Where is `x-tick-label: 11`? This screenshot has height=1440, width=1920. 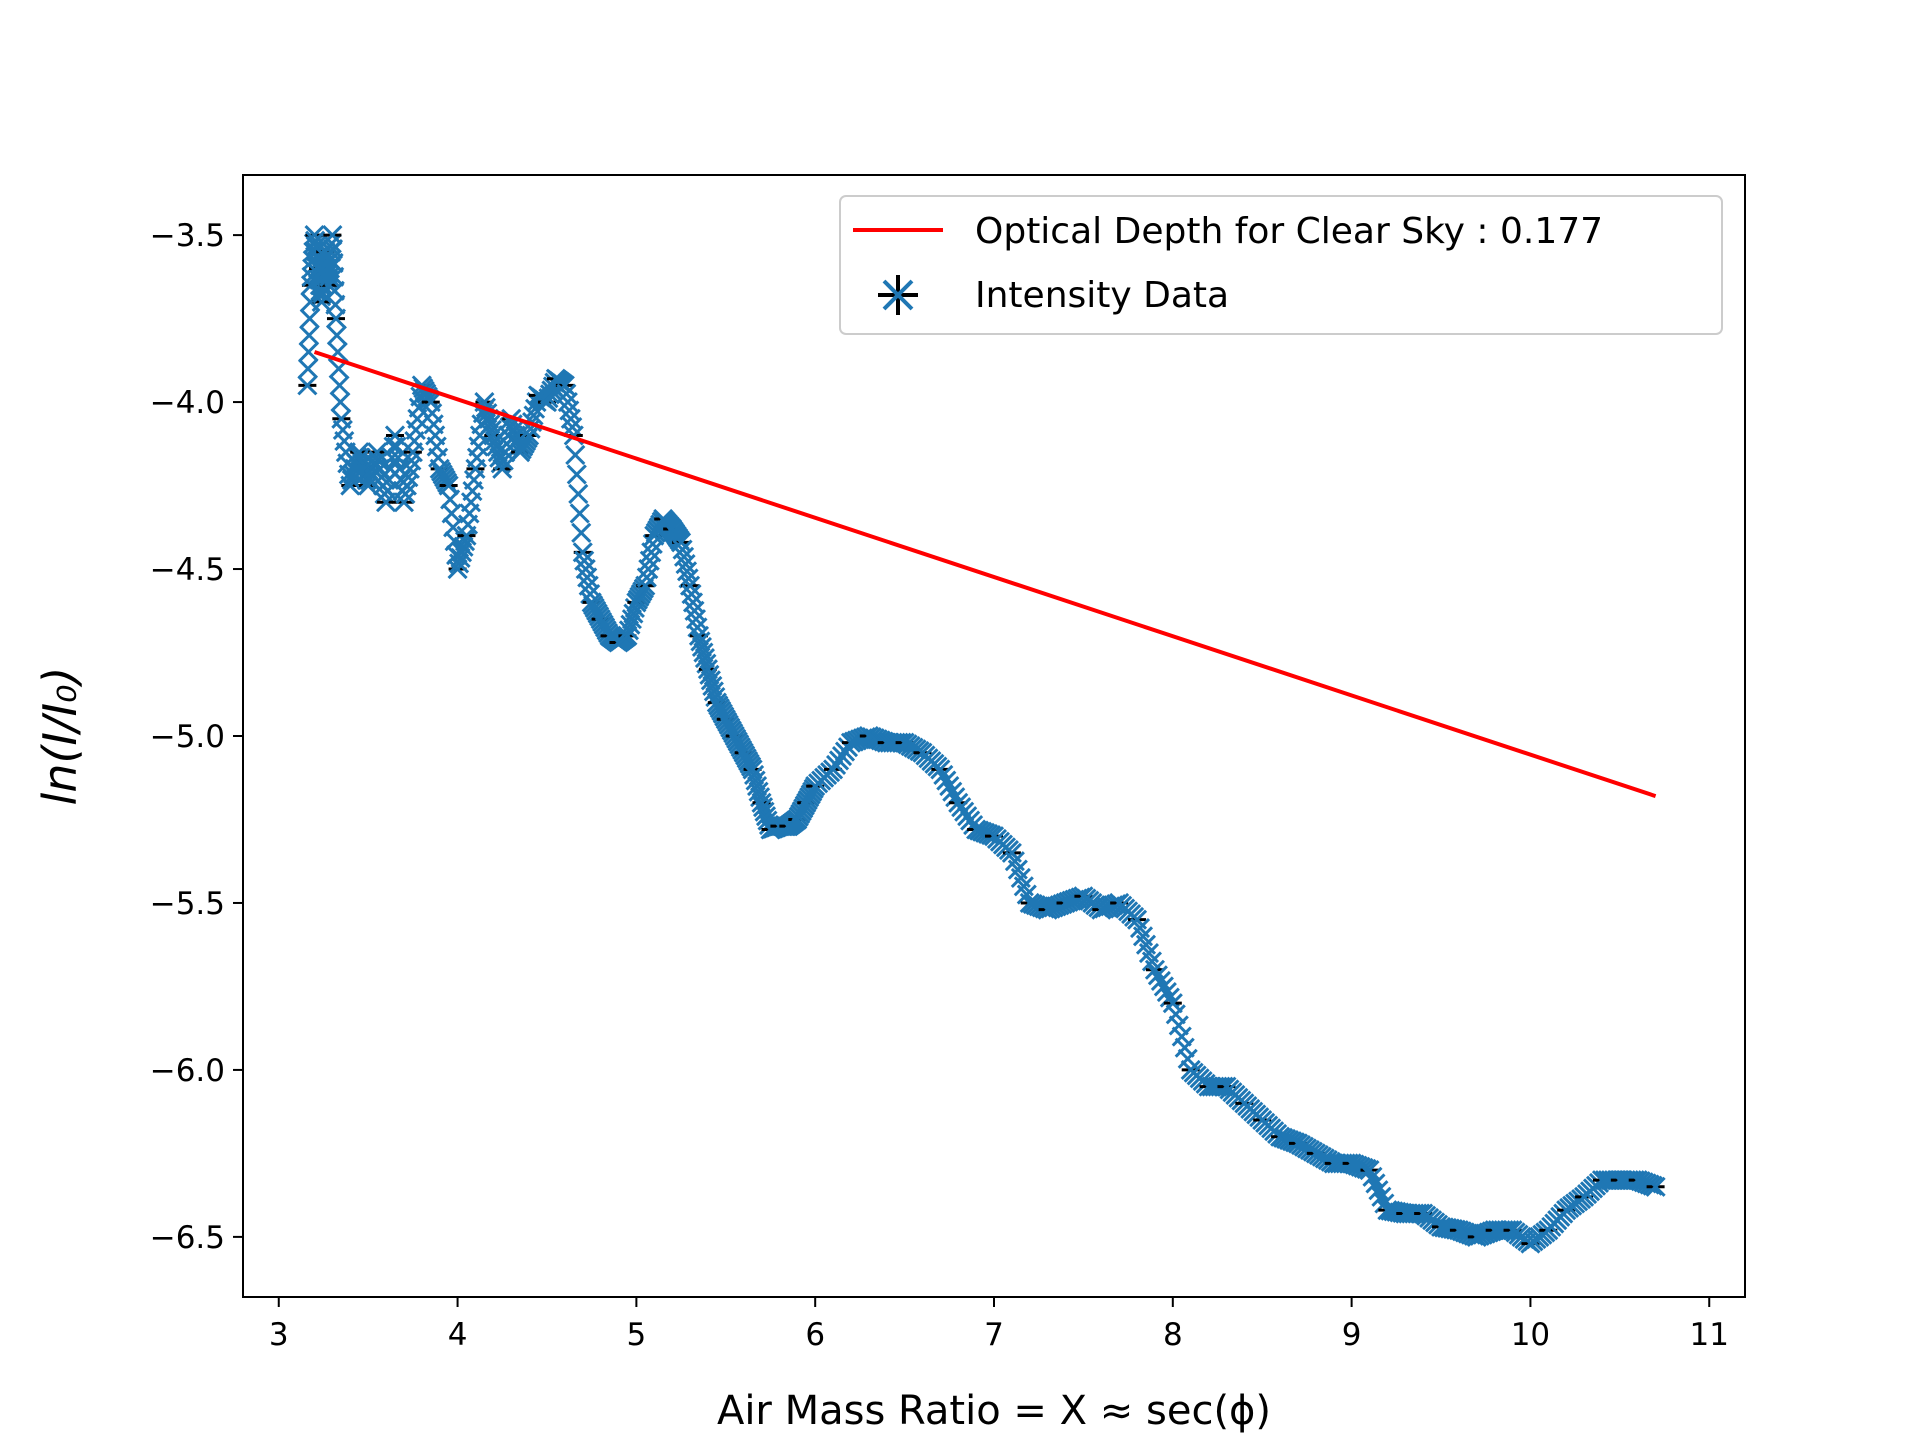
x-tick-label: 11 is located at coordinates (1709, 1335).